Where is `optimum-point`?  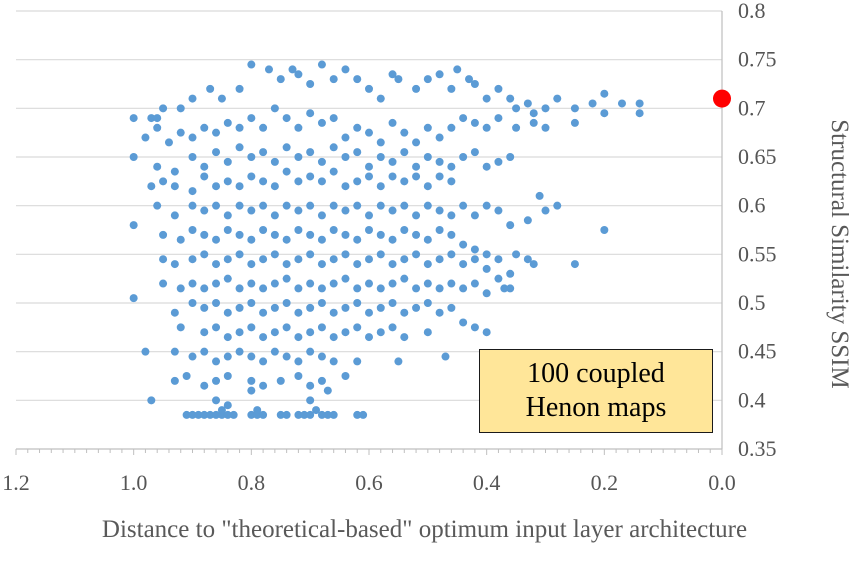 optimum-point is located at coordinates (722, 98).